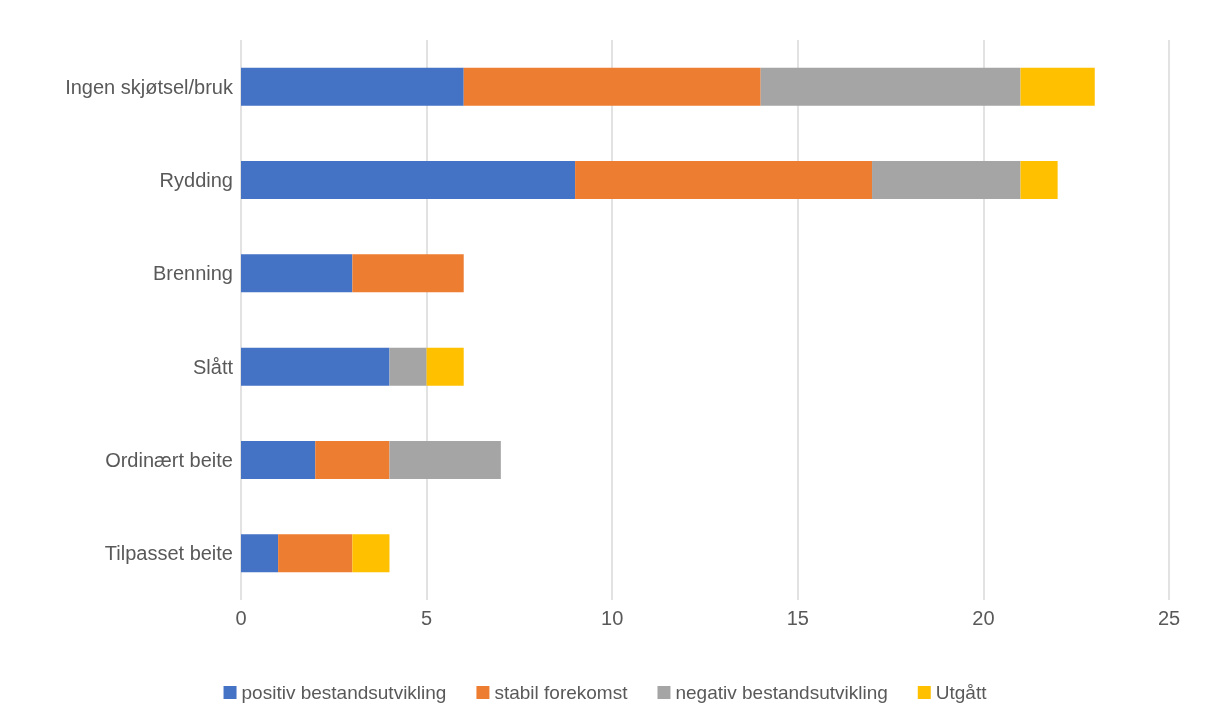  What do you see at coordinates (149, 86) in the screenshot?
I see `y-tick-label: Ingen skjøtsel/bruk` at bounding box center [149, 86].